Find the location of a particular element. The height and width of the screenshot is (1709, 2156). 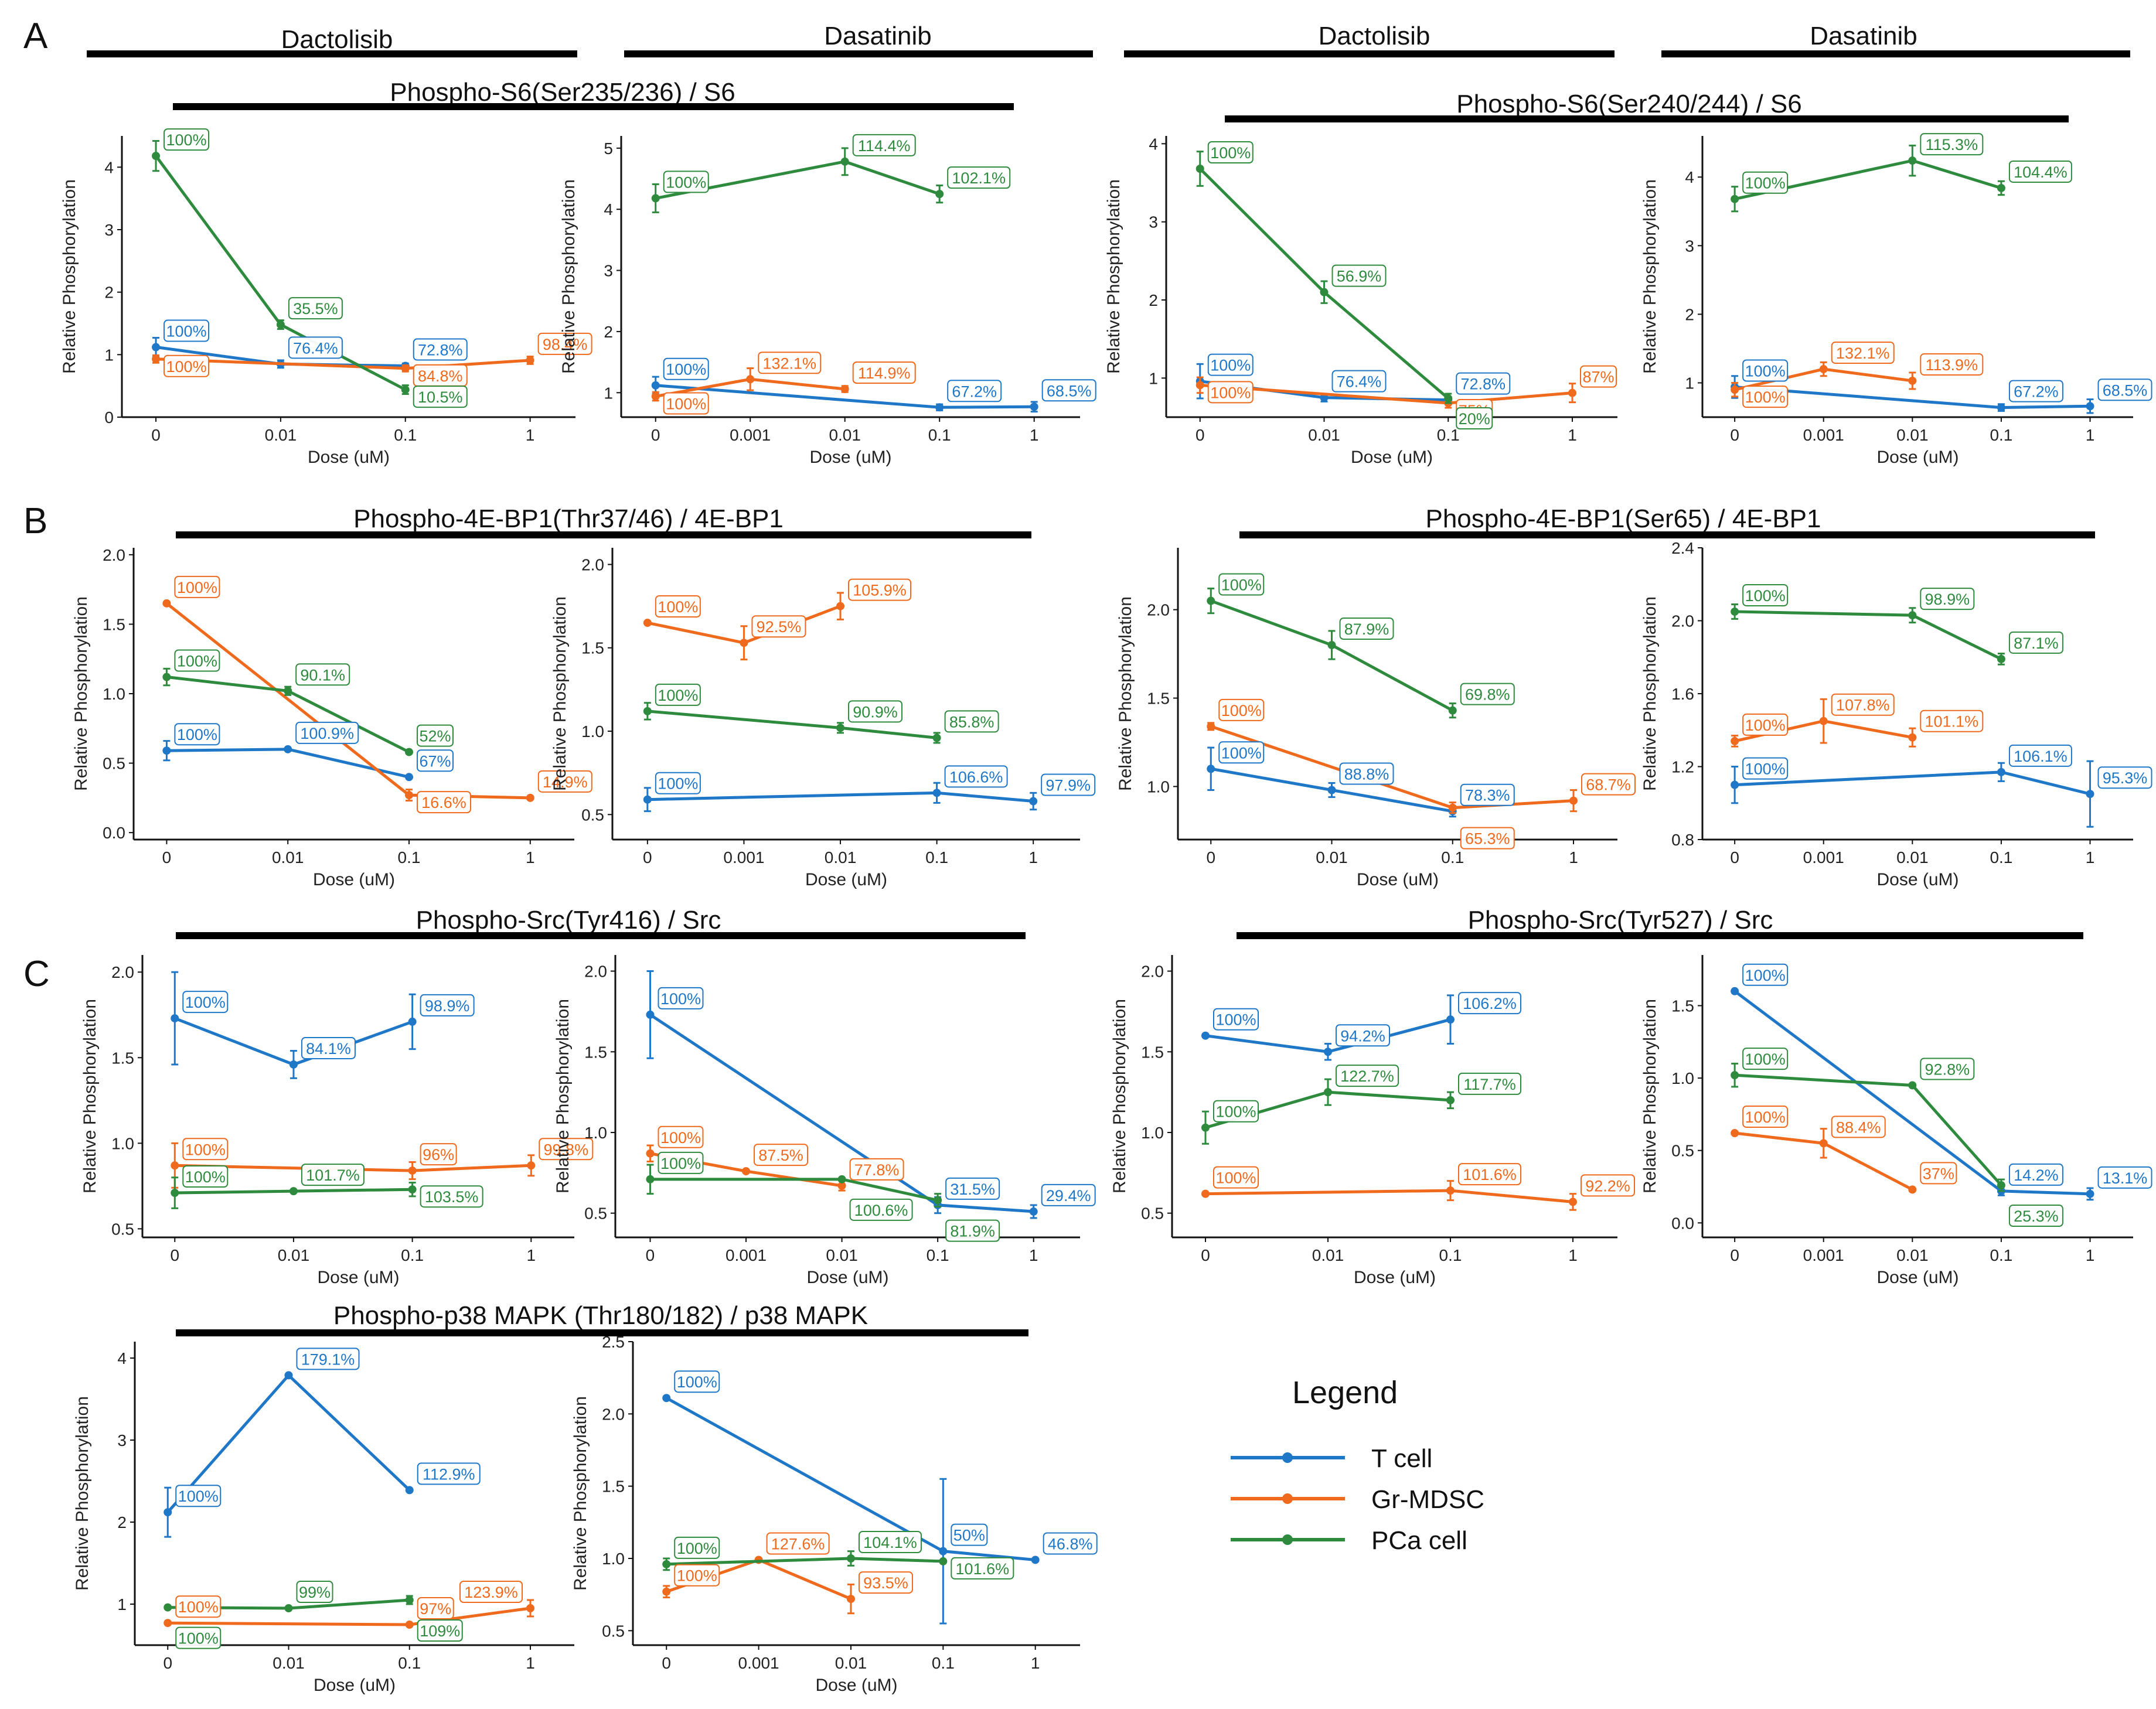

header-dactolisib-right: Dactolisib is located at coordinates (1374, 36).